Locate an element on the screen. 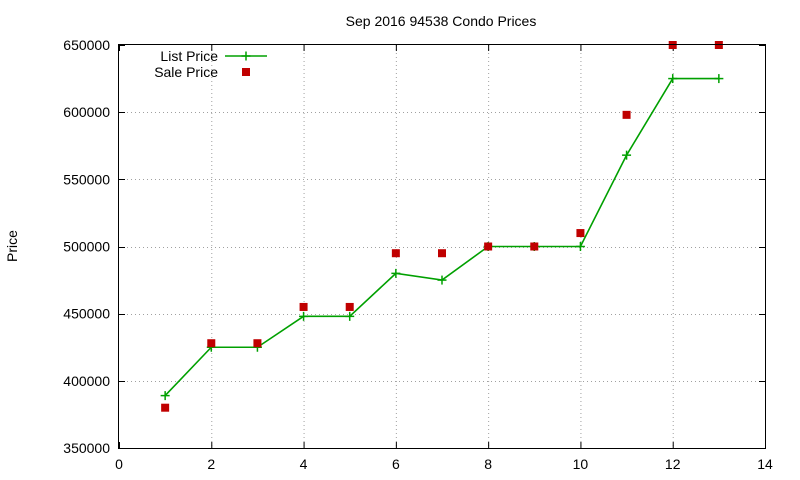 The height and width of the screenshot is (480, 800). y-tick-label: 550000 is located at coordinates (86, 179).